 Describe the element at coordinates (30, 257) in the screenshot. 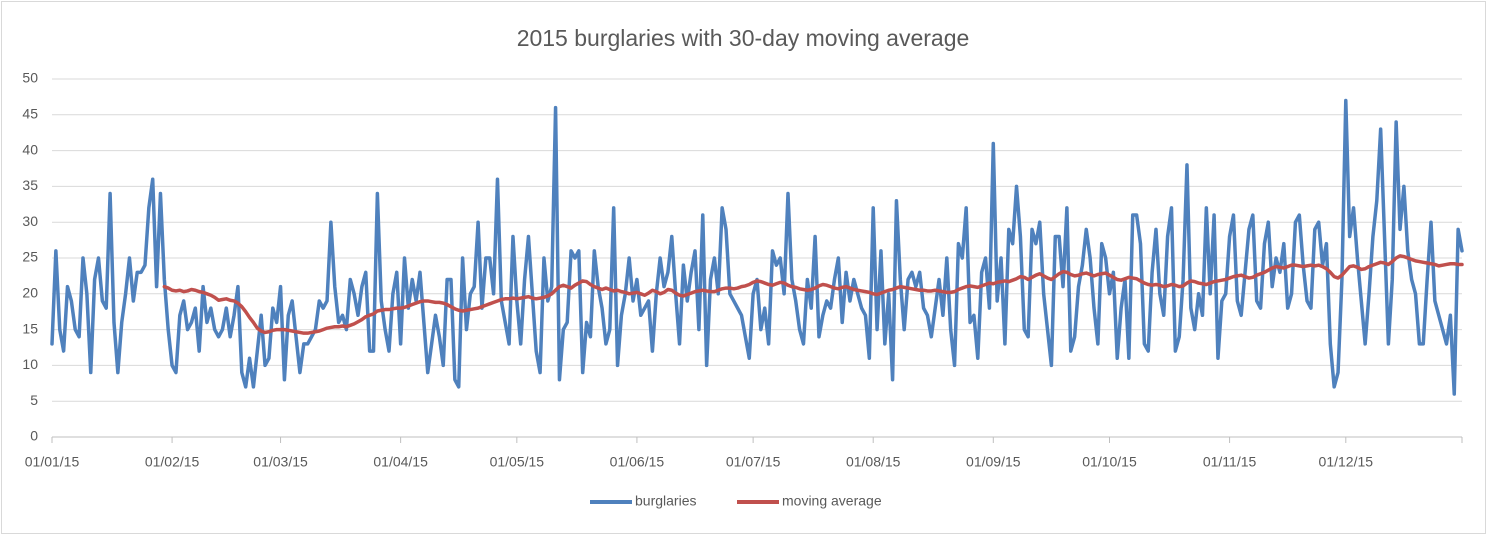

I see `y-tick-label: 25` at that location.